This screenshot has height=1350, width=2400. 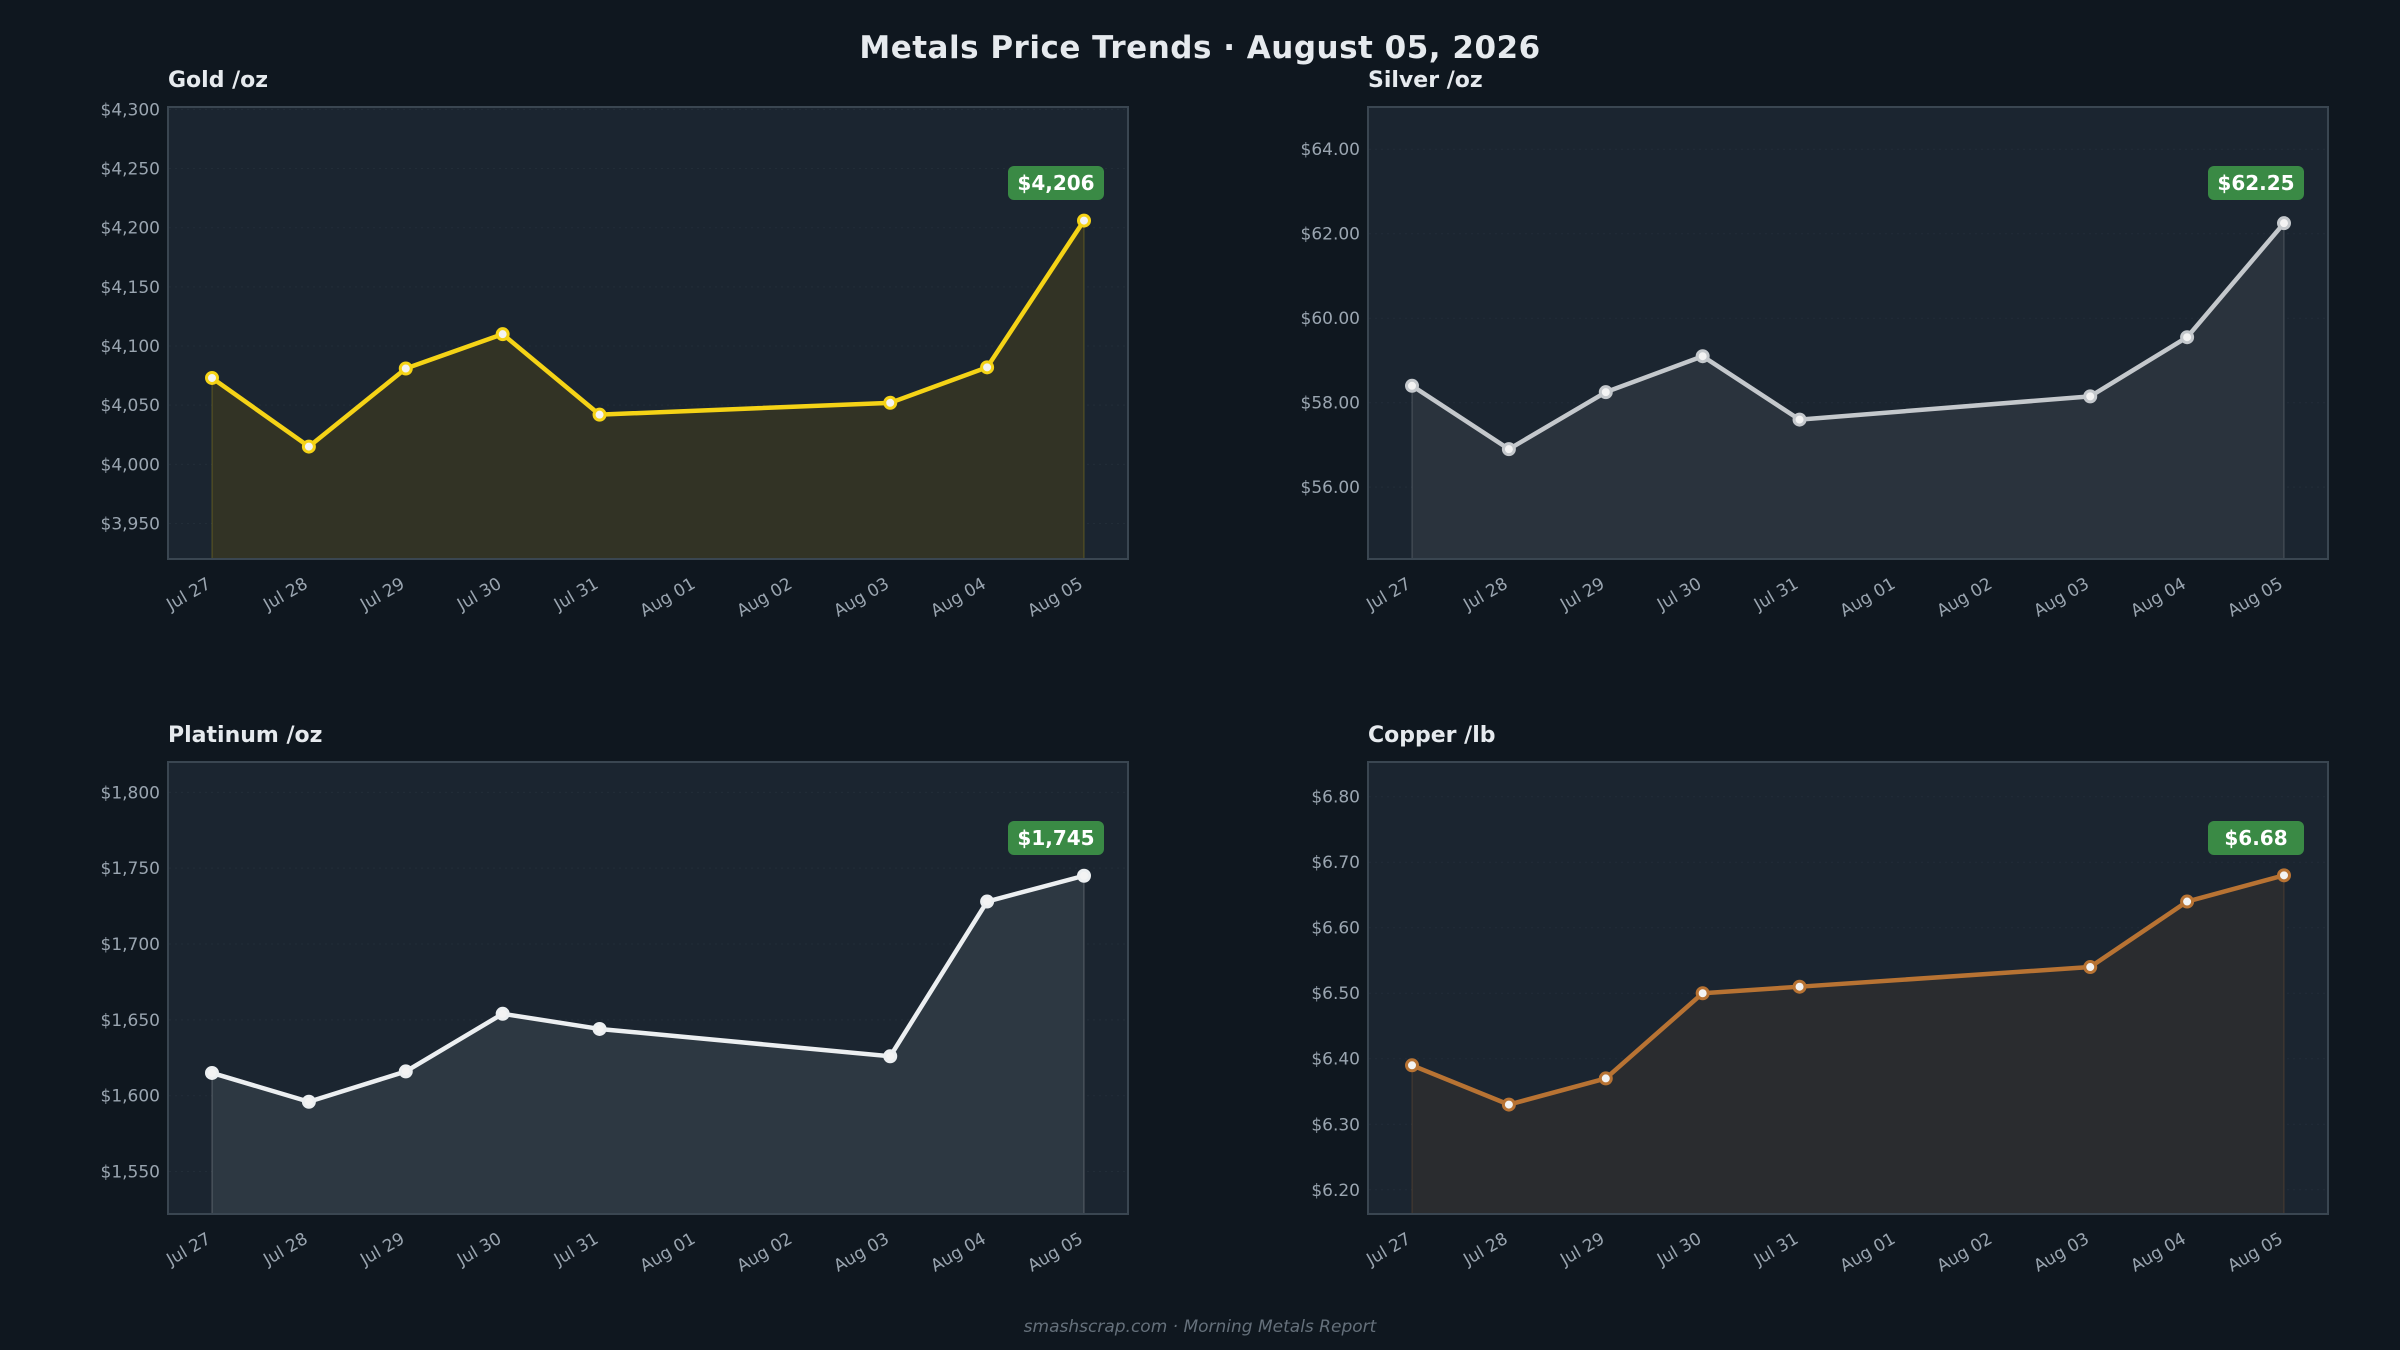 What do you see at coordinates (130, 1173) in the screenshot?
I see `y-tick-label: $1,550` at bounding box center [130, 1173].